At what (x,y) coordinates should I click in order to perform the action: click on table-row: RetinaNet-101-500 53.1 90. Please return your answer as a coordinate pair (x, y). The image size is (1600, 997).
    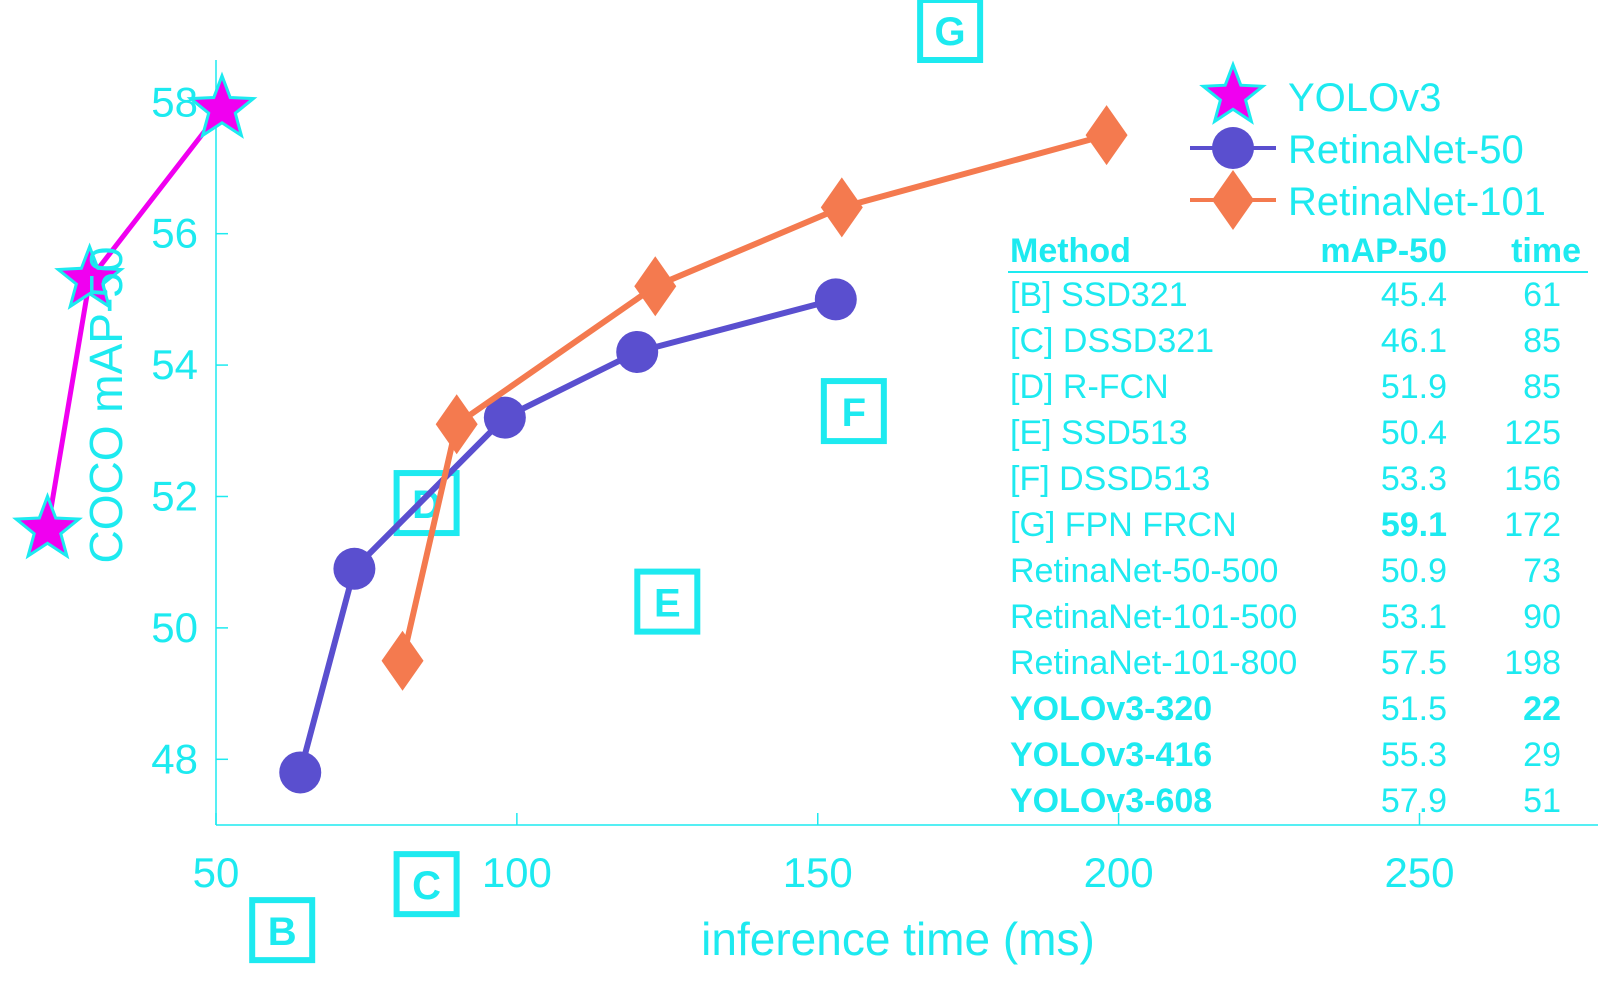
    Looking at the image, I should click on (1285, 617).